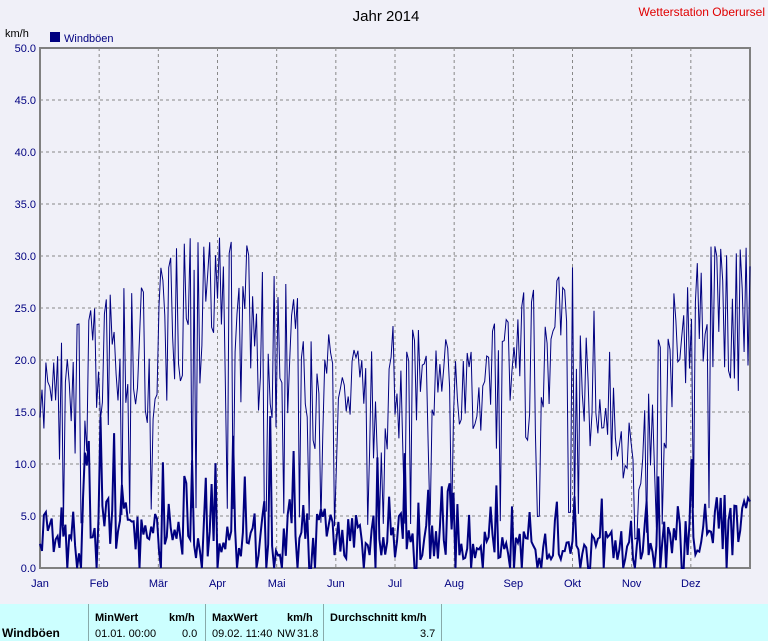 Image resolution: width=768 pixels, height=641 pixels. Describe the element at coordinates (386, 16) in the screenshot. I see `chart-title: Jahr 2014` at that location.